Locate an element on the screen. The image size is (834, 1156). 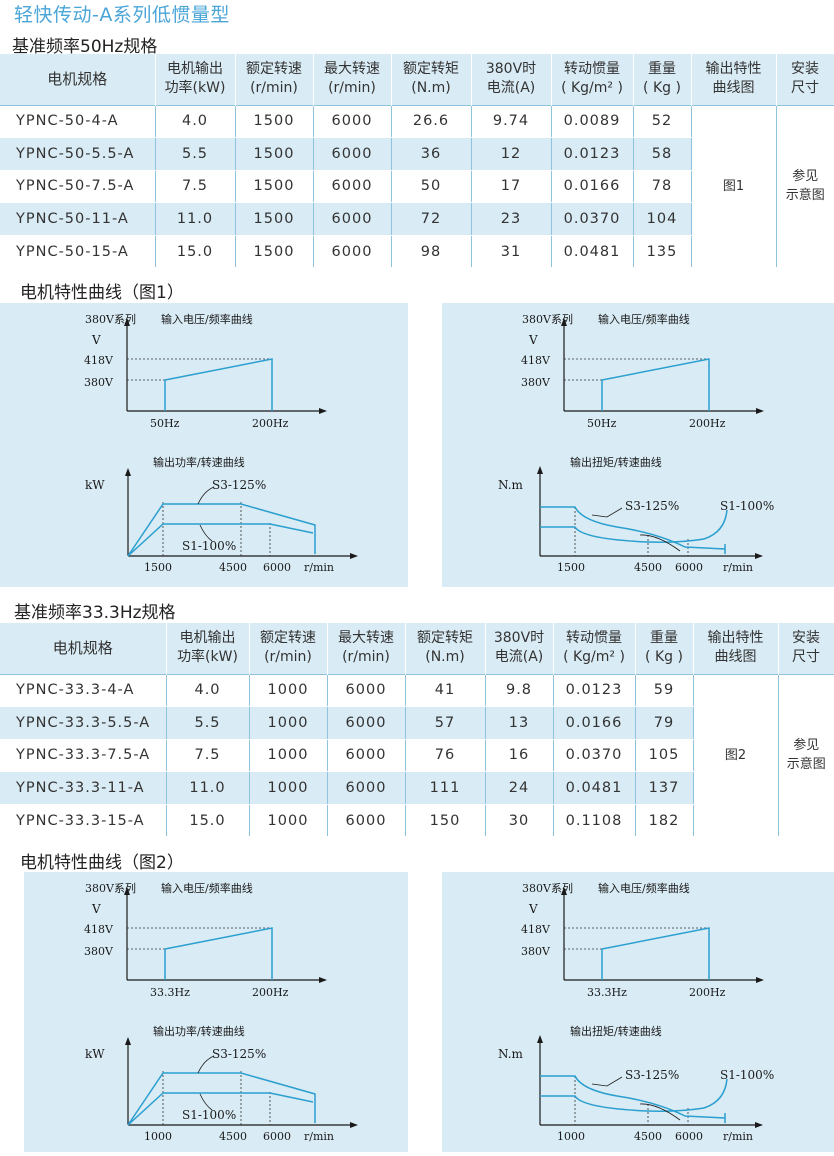
curve-ref-cell: 图2 is located at coordinates (735, 755).